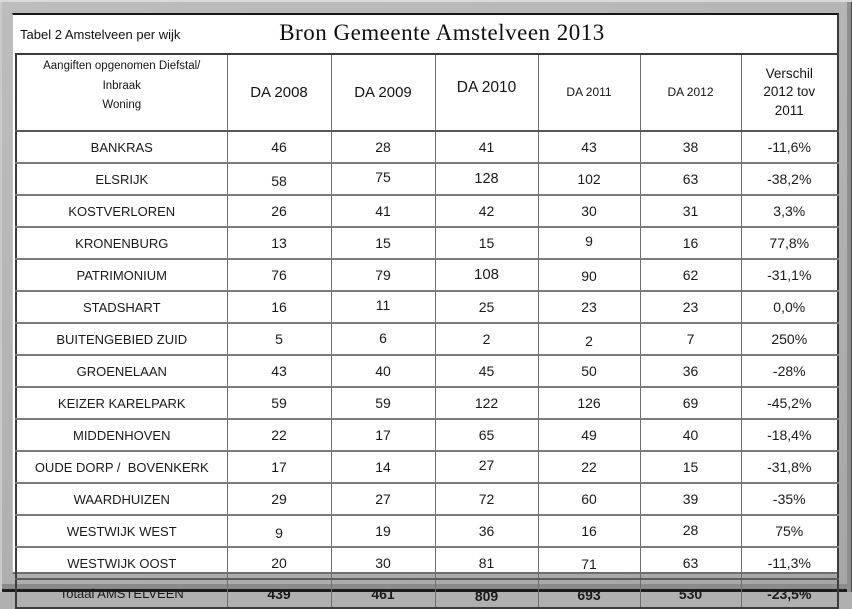 This screenshot has width=852, height=609. I want to click on row-label: WESTWIJK OOST, so click(121, 563).